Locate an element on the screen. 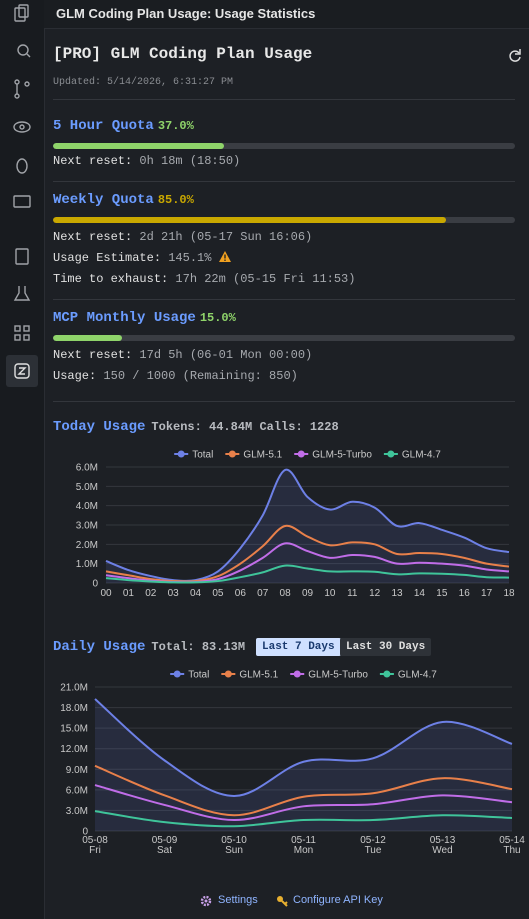  x-tick-label: 05-14 is located at coordinates (512, 840).